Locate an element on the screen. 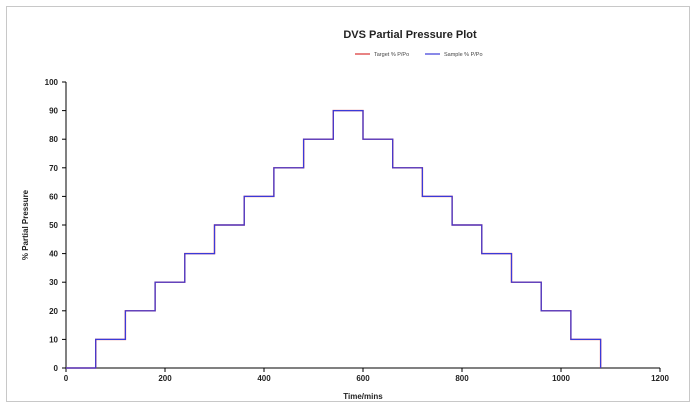  chart-title: DVS Partial Pressure Plot is located at coordinates (410, 35).